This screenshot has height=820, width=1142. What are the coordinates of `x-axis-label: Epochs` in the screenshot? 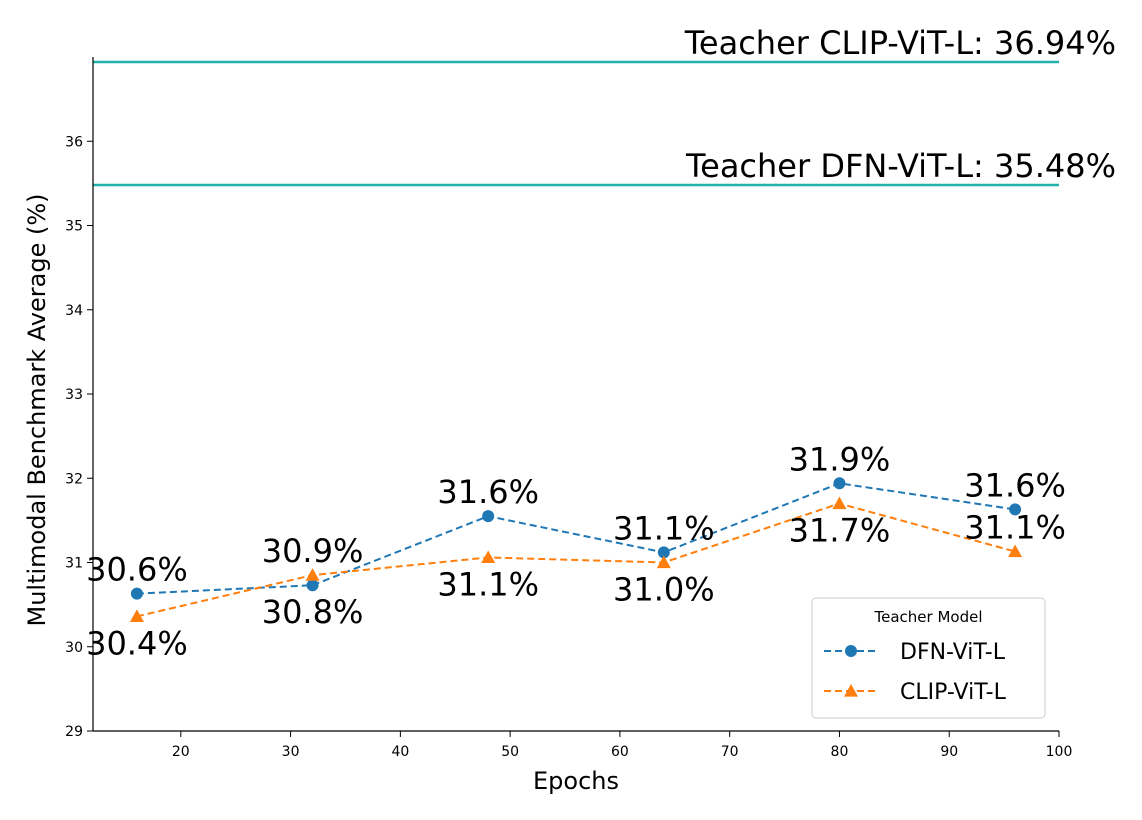 It's located at (576, 781).